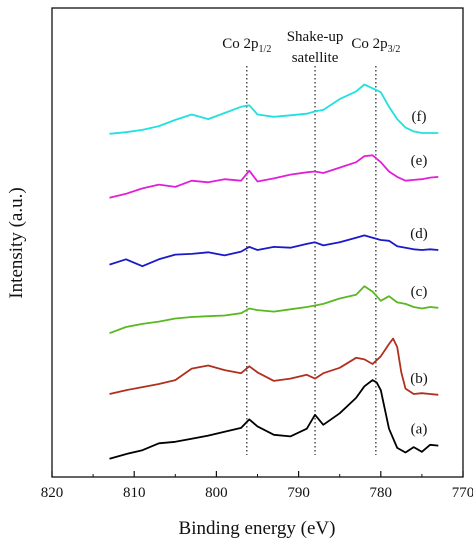 This screenshot has height=550, width=473. Describe the element at coordinates (134, 493) in the screenshot. I see `x-tick-label: 810` at that location.